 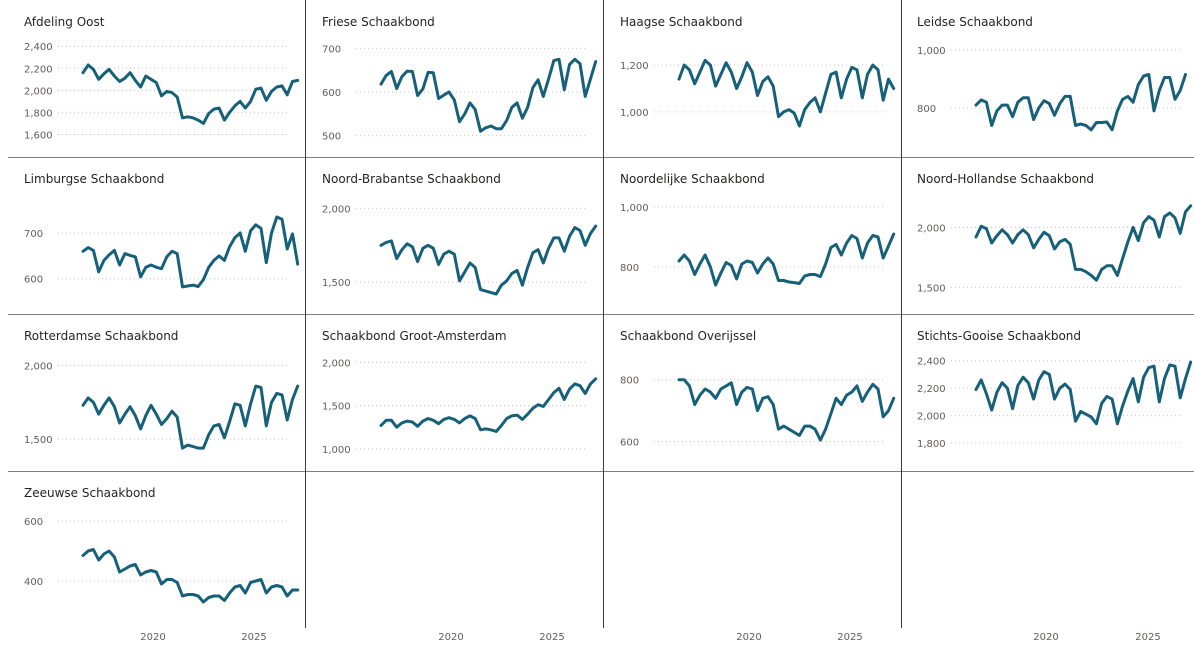 I want to click on line-chart: 700 600, so click(x=162, y=252).